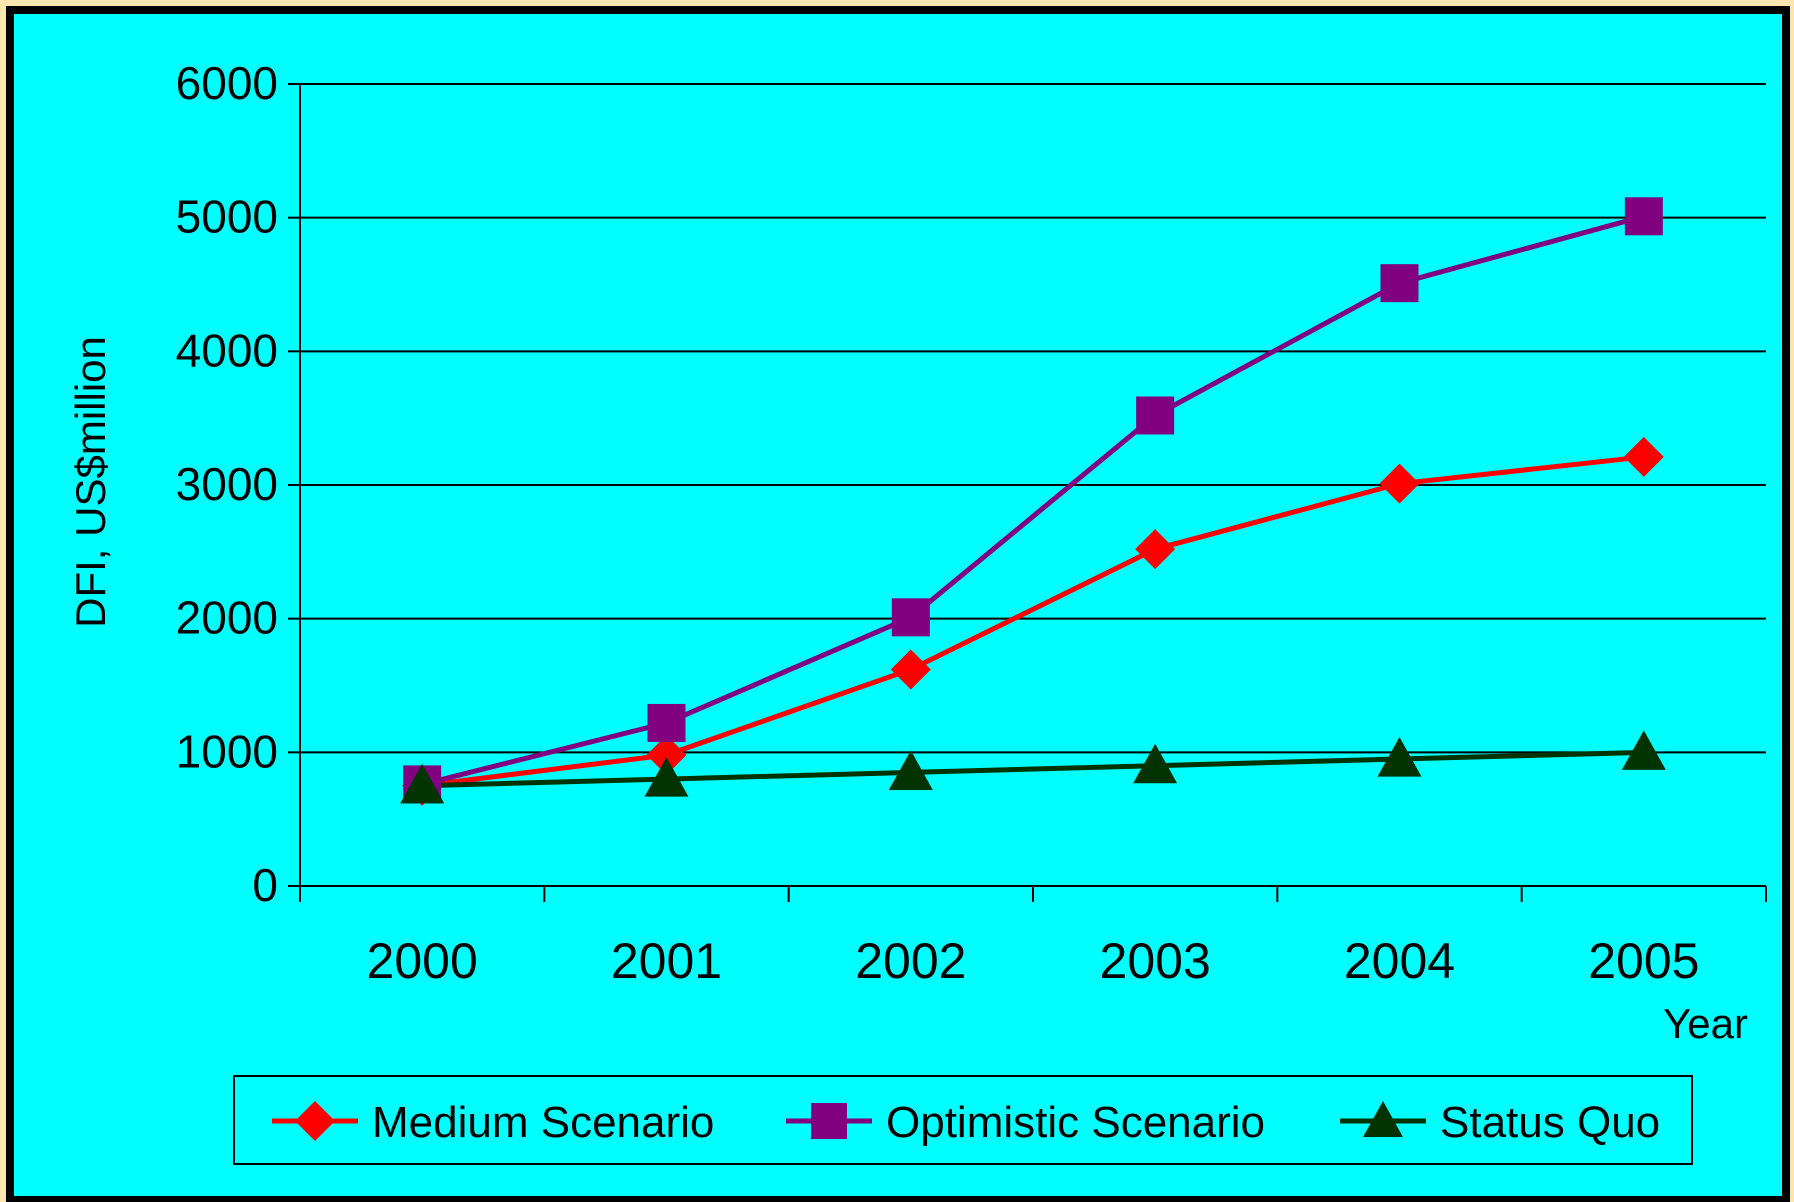 Image resolution: width=1794 pixels, height=1202 pixels. Describe the element at coordinates (1550, 1122) in the screenshot. I see `legend-label-status-quo: Status Quo` at that location.